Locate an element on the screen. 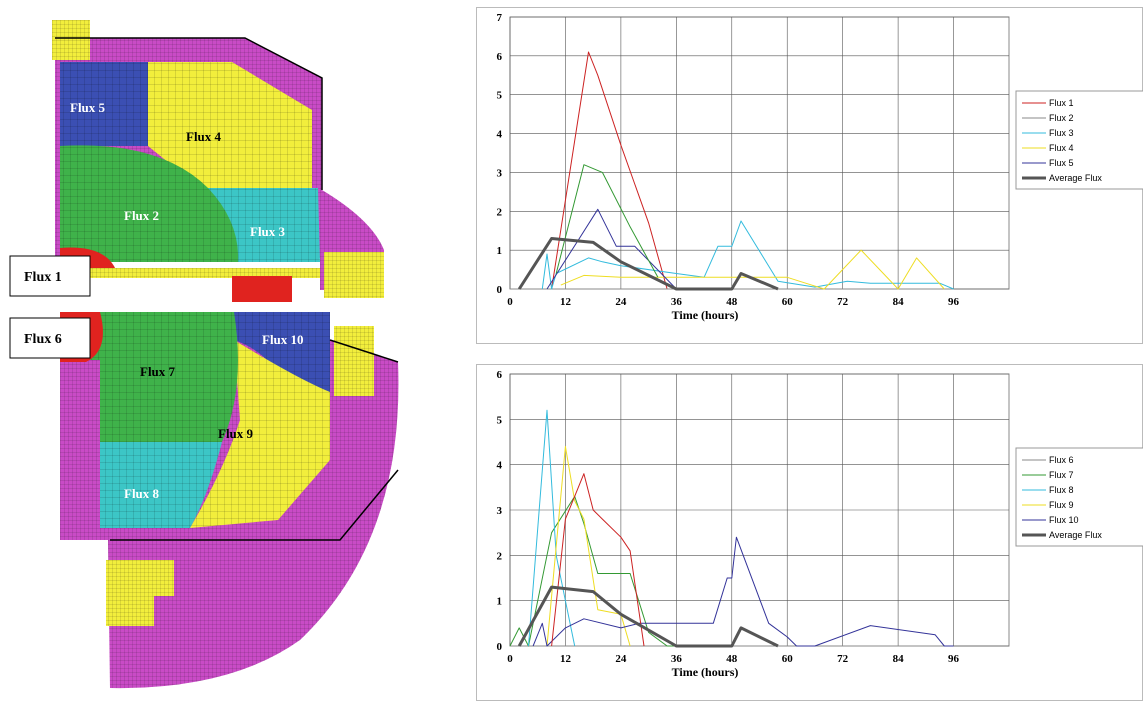  label-flux4: Flux 4 is located at coordinates (204, 136).